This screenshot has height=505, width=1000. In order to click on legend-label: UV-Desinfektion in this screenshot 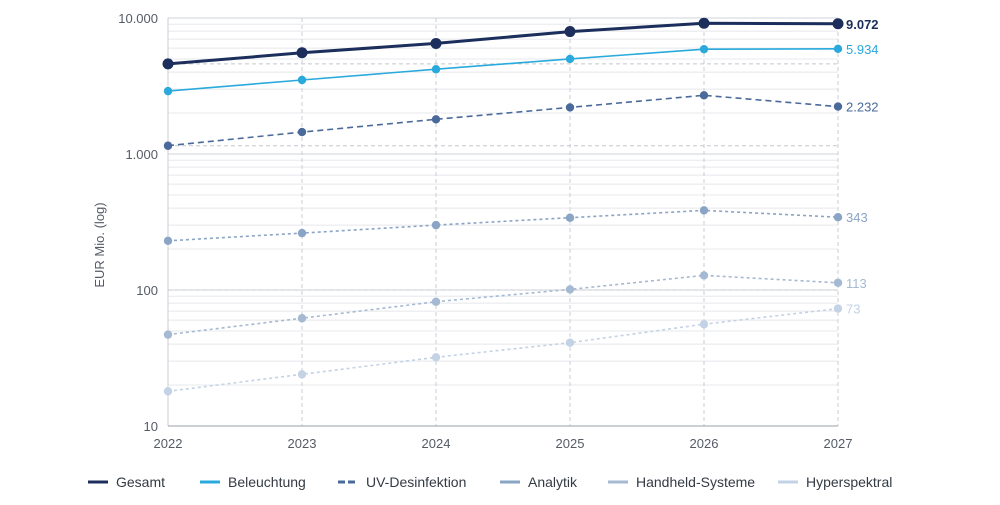, I will do `click(416, 482)`.